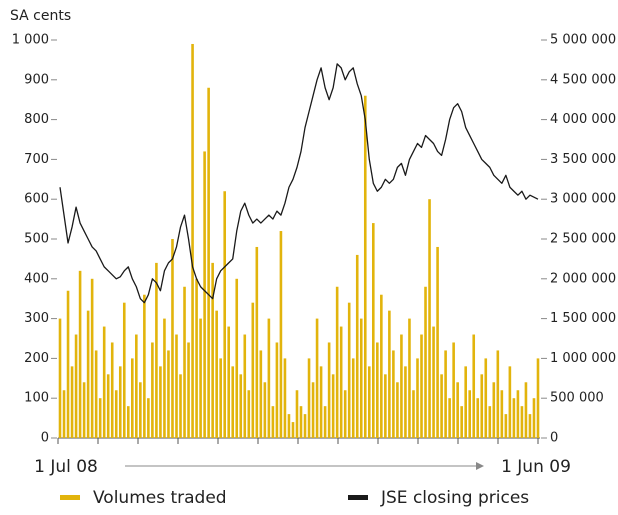  I want to click on y2-tick-label: 1 000 000, so click(583, 358).